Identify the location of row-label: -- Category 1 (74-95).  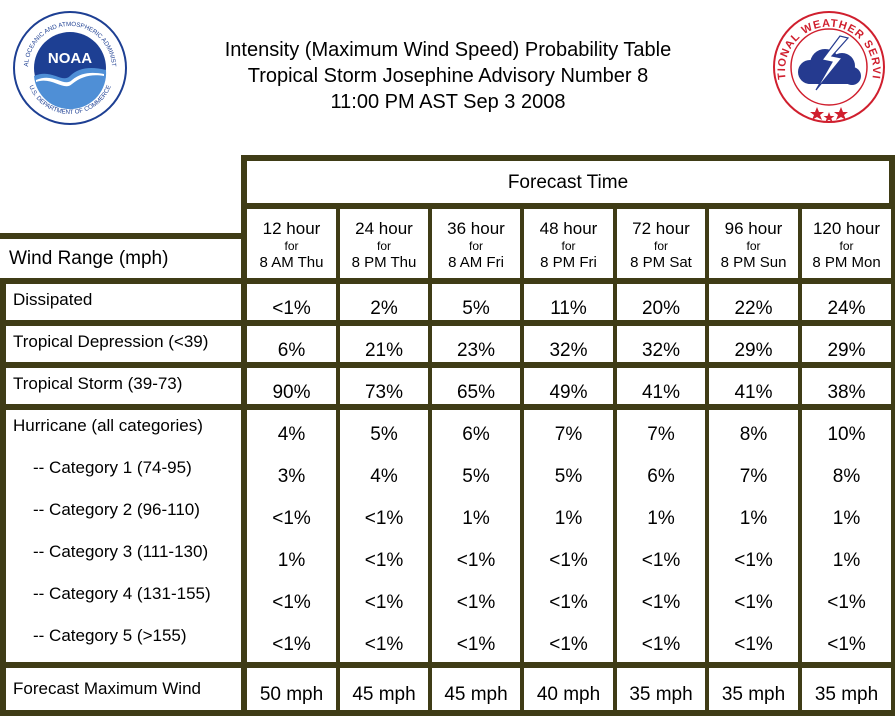
(112, 467).